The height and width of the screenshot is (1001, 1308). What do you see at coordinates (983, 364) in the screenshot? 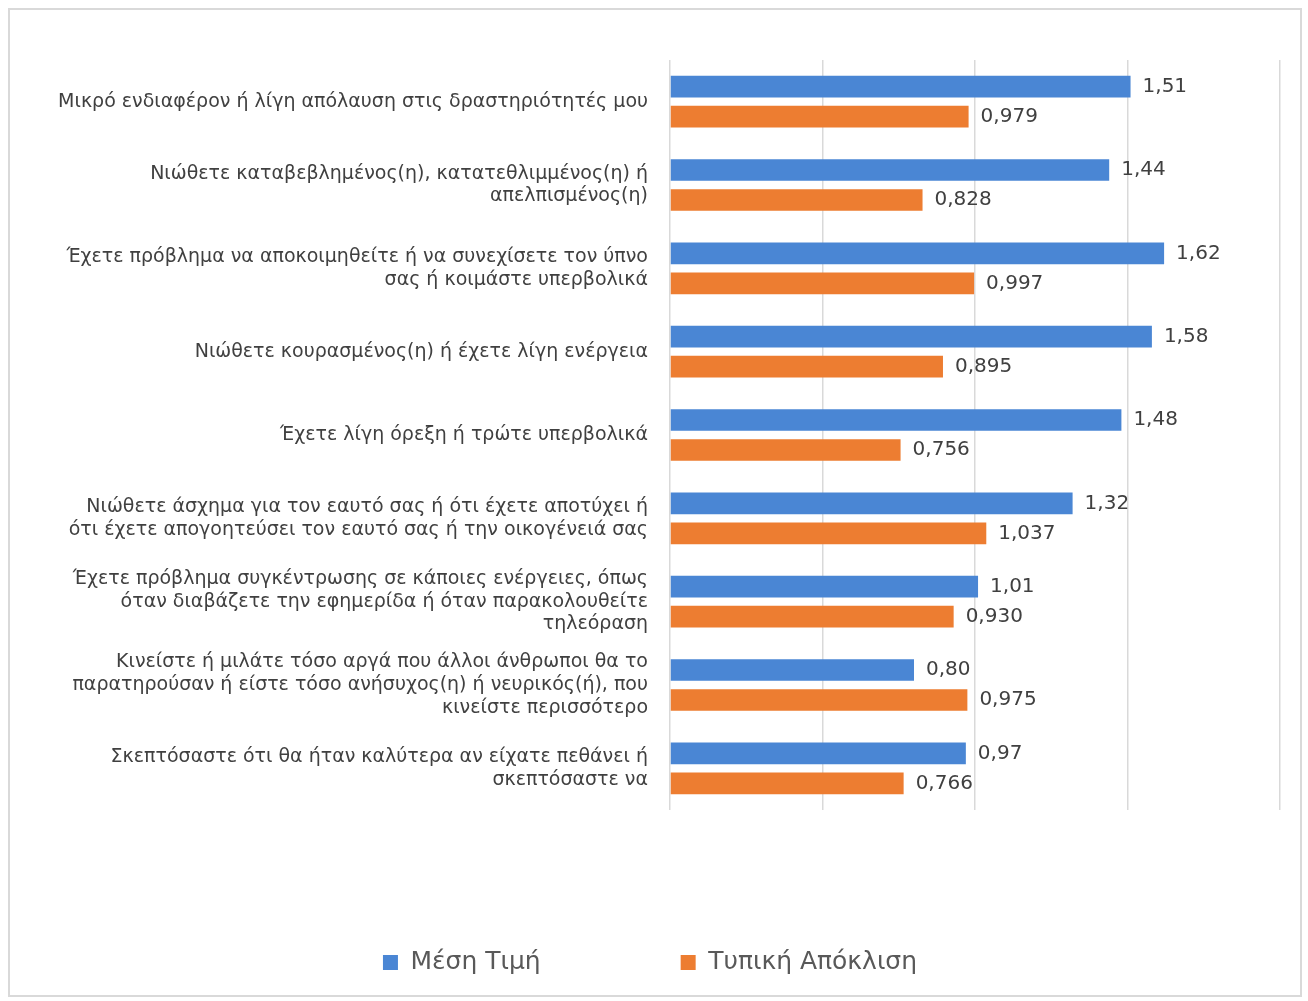
I see `data-label: 0,895` at bounding box center [983, 364].